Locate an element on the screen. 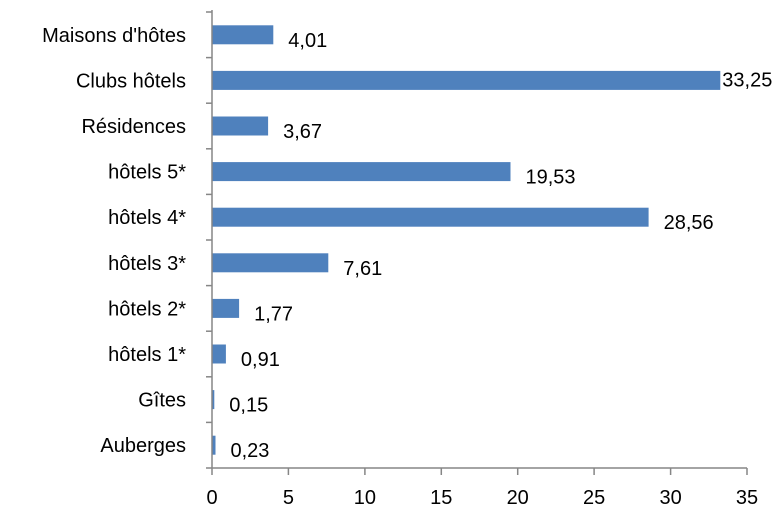  value-label-4: 28,56 is located at coordinates (689, 223).